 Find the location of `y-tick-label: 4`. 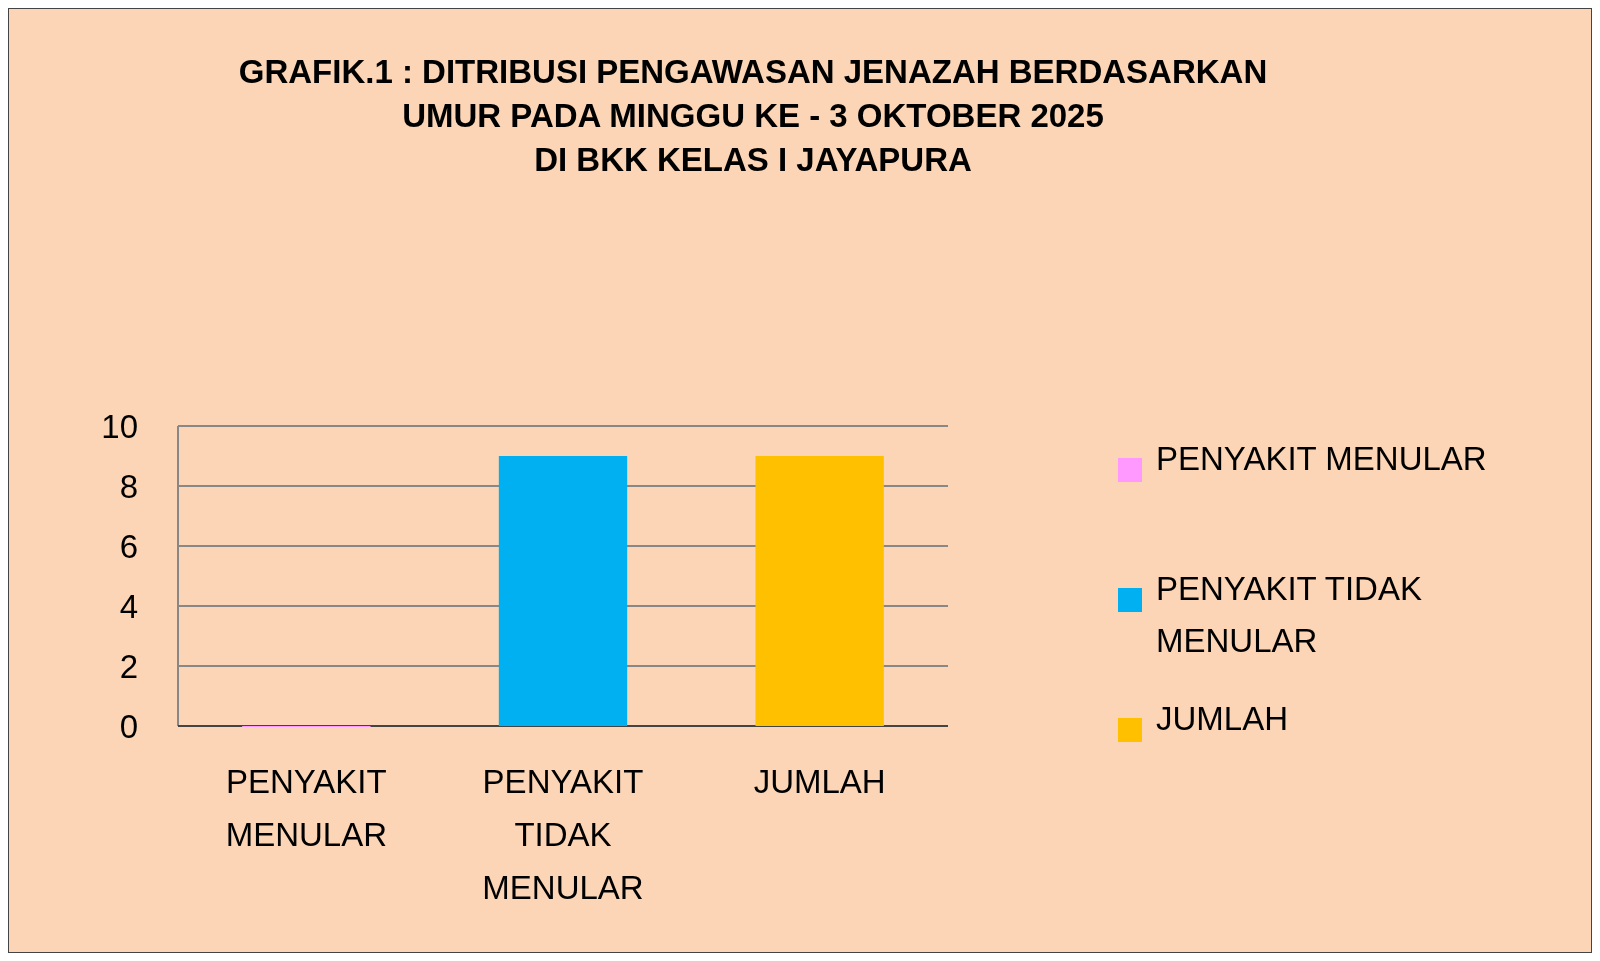

y-tick-label: 4 is located at coordinates (128, 606).